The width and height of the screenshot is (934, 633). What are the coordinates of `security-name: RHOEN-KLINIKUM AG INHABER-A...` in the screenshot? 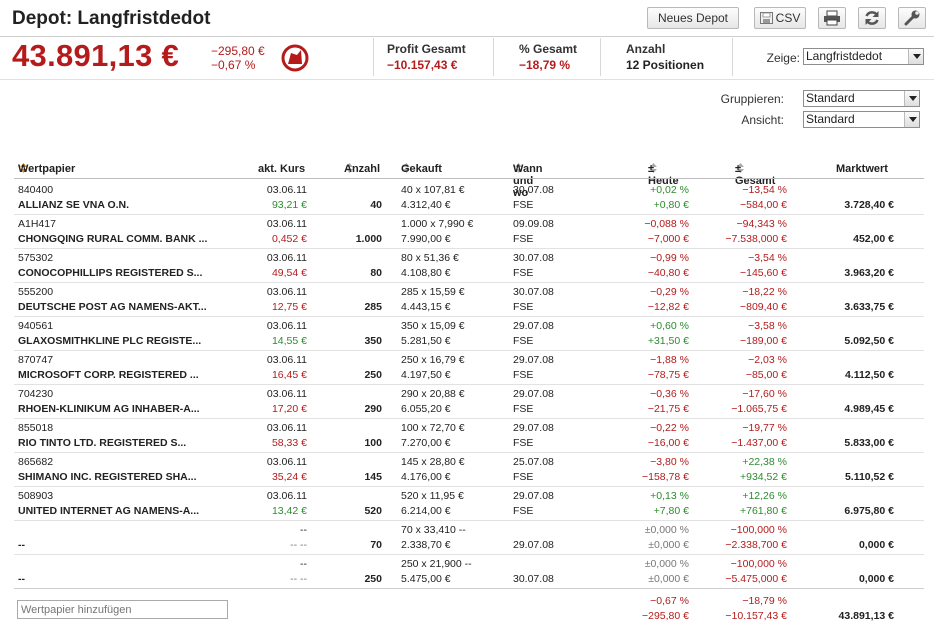 It's located at (109, 409).